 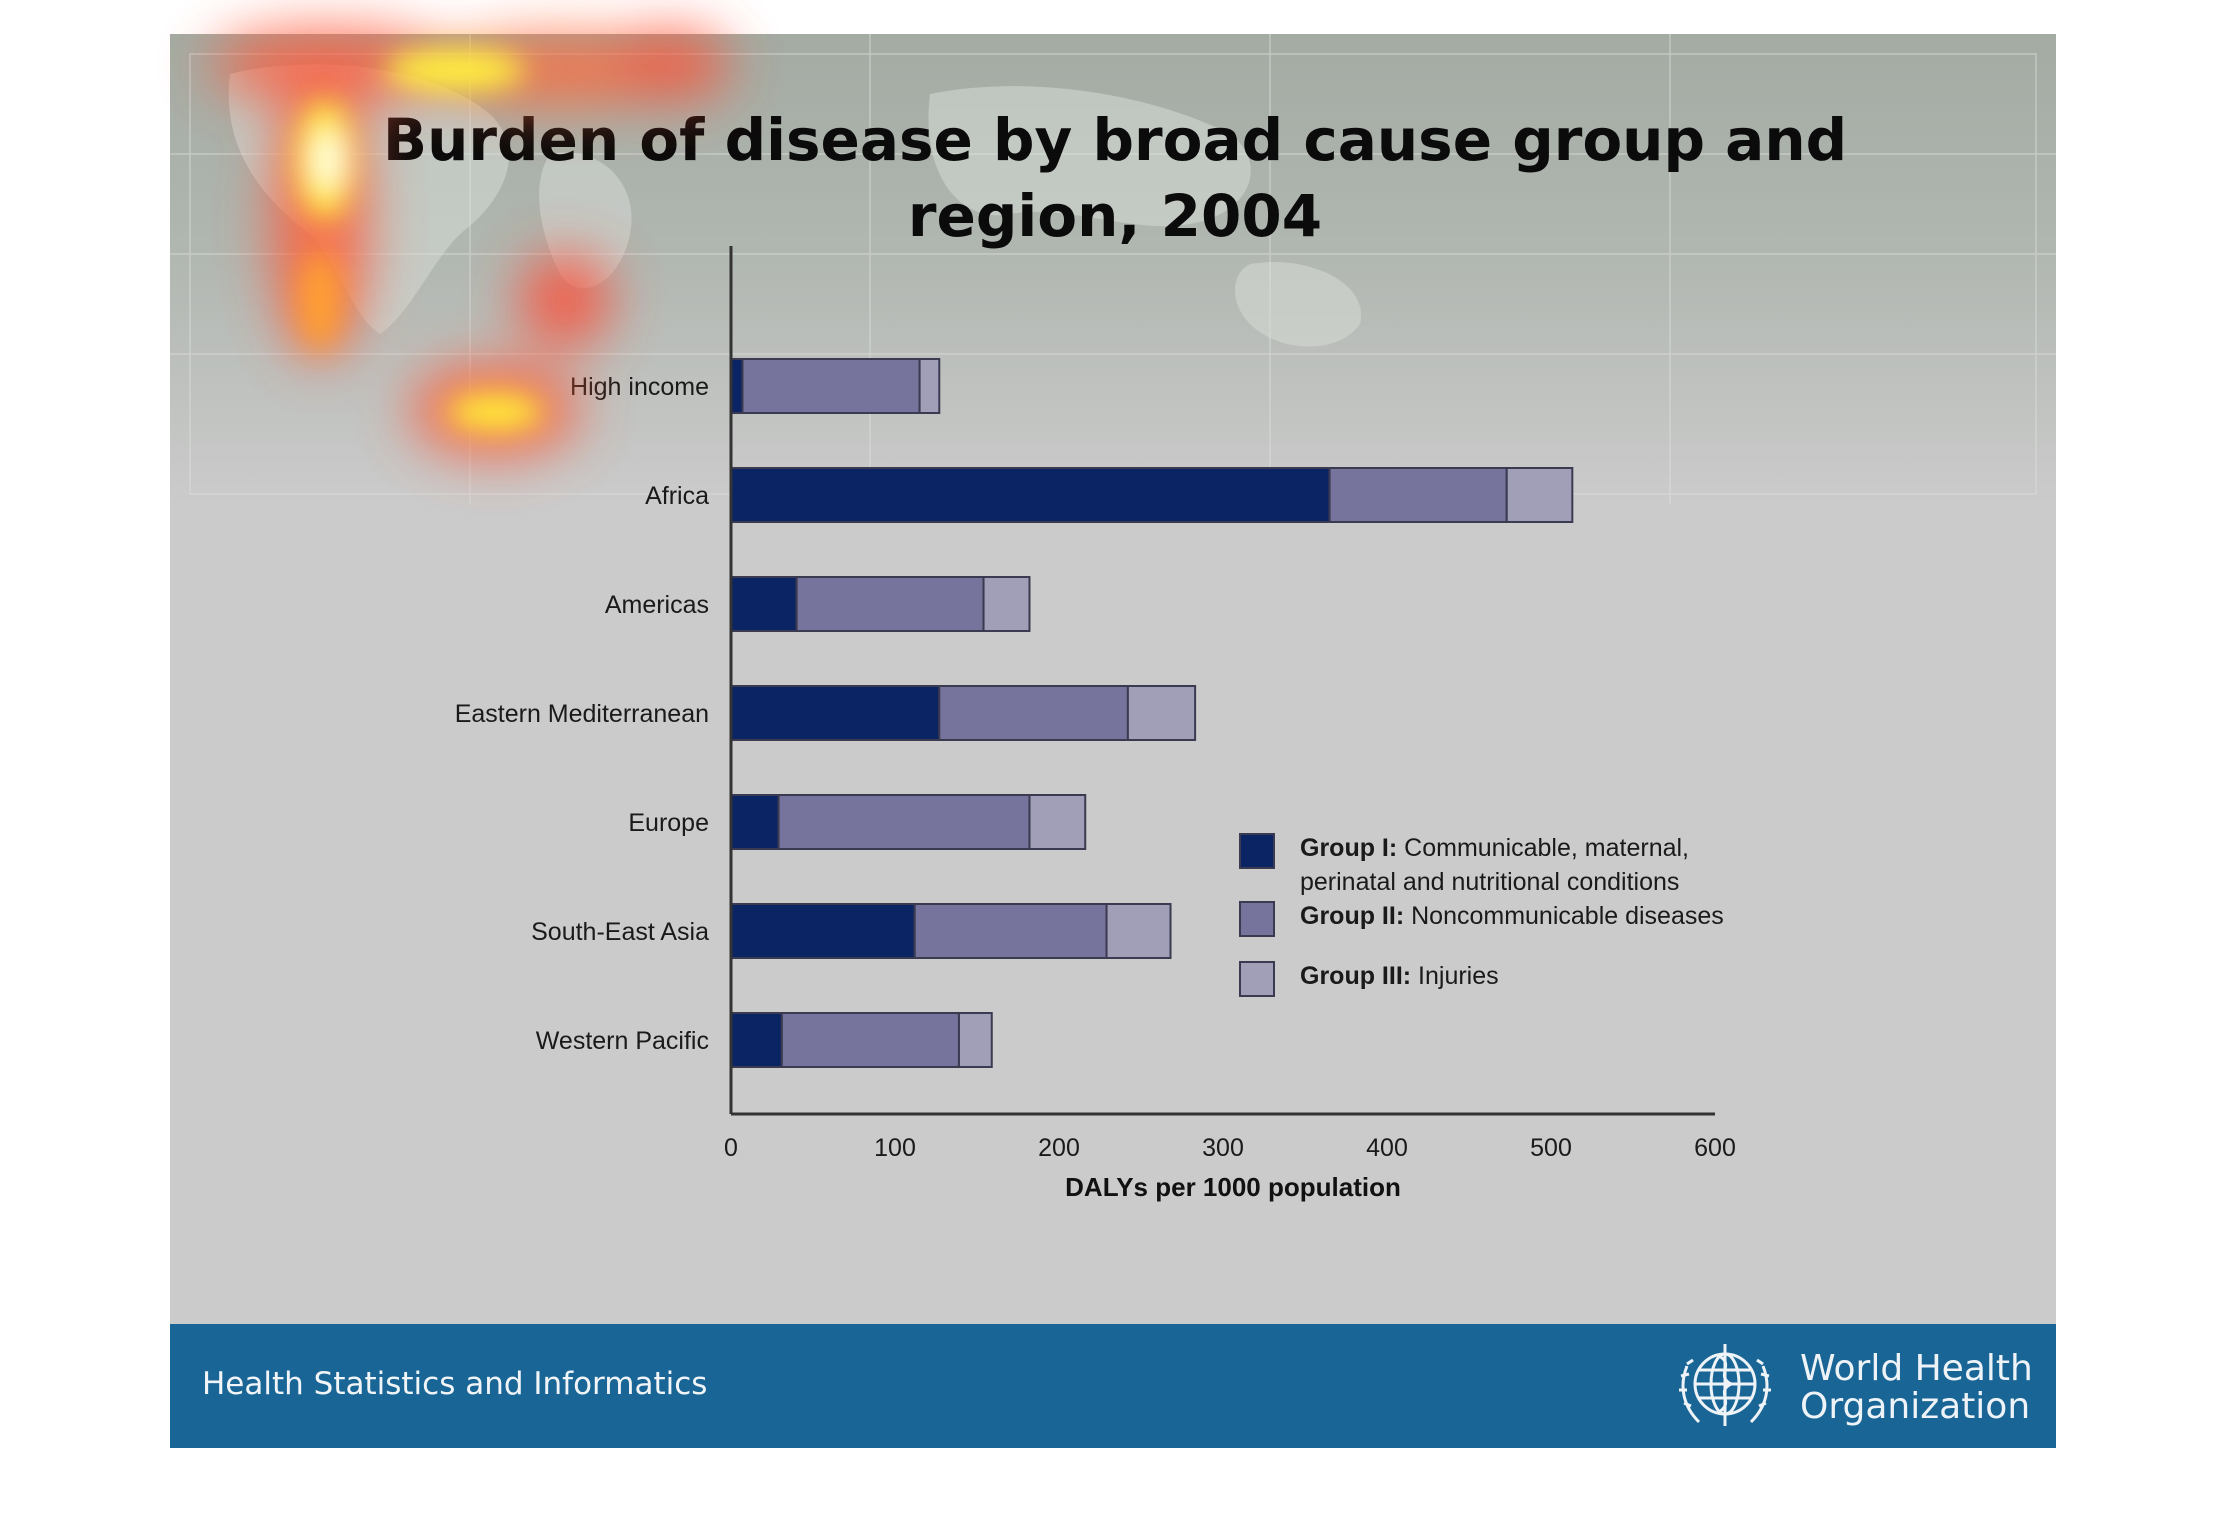 What do you see at coordinates (657, 605) in the screenshot?
I see `category-label-americas: Americas` at bounding box center [657, 605].